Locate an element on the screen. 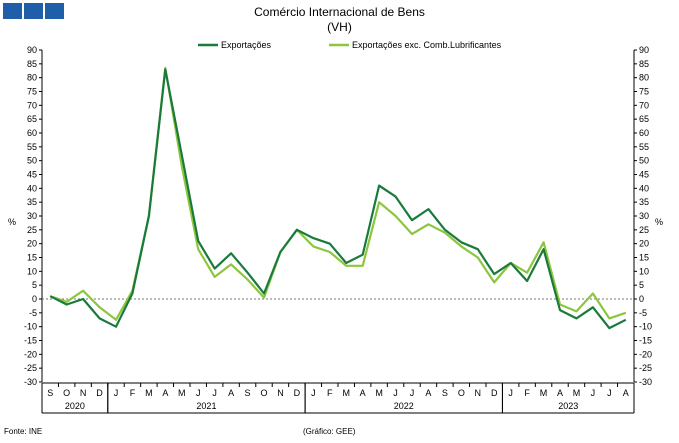 The image size is (679, 443). y-tick-label-right: 0 is located at coordinates (641, 299).